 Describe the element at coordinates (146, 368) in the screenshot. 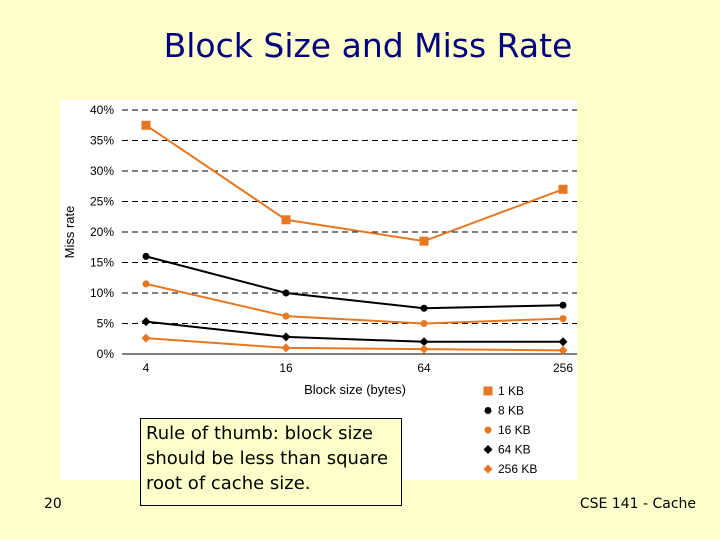

I see `x-tick-label: 4` at that location.